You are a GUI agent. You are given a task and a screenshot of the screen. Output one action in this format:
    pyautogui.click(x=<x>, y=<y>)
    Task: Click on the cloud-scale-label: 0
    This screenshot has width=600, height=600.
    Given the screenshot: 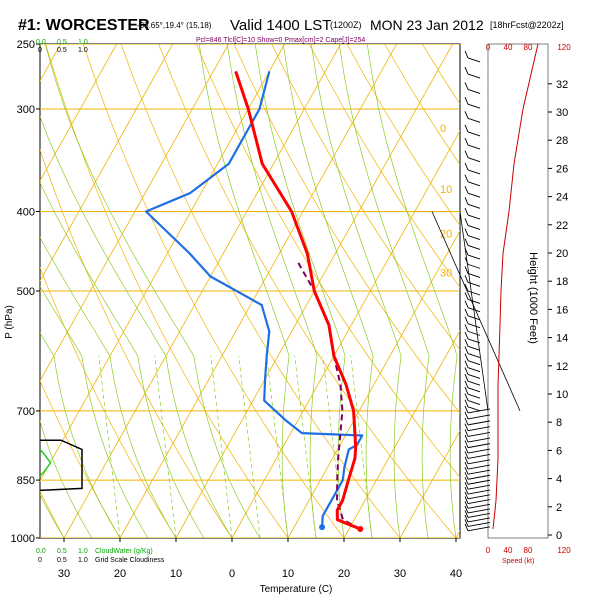 What is the action you would take?
    pyautogui.click(x=40, y=50)
    